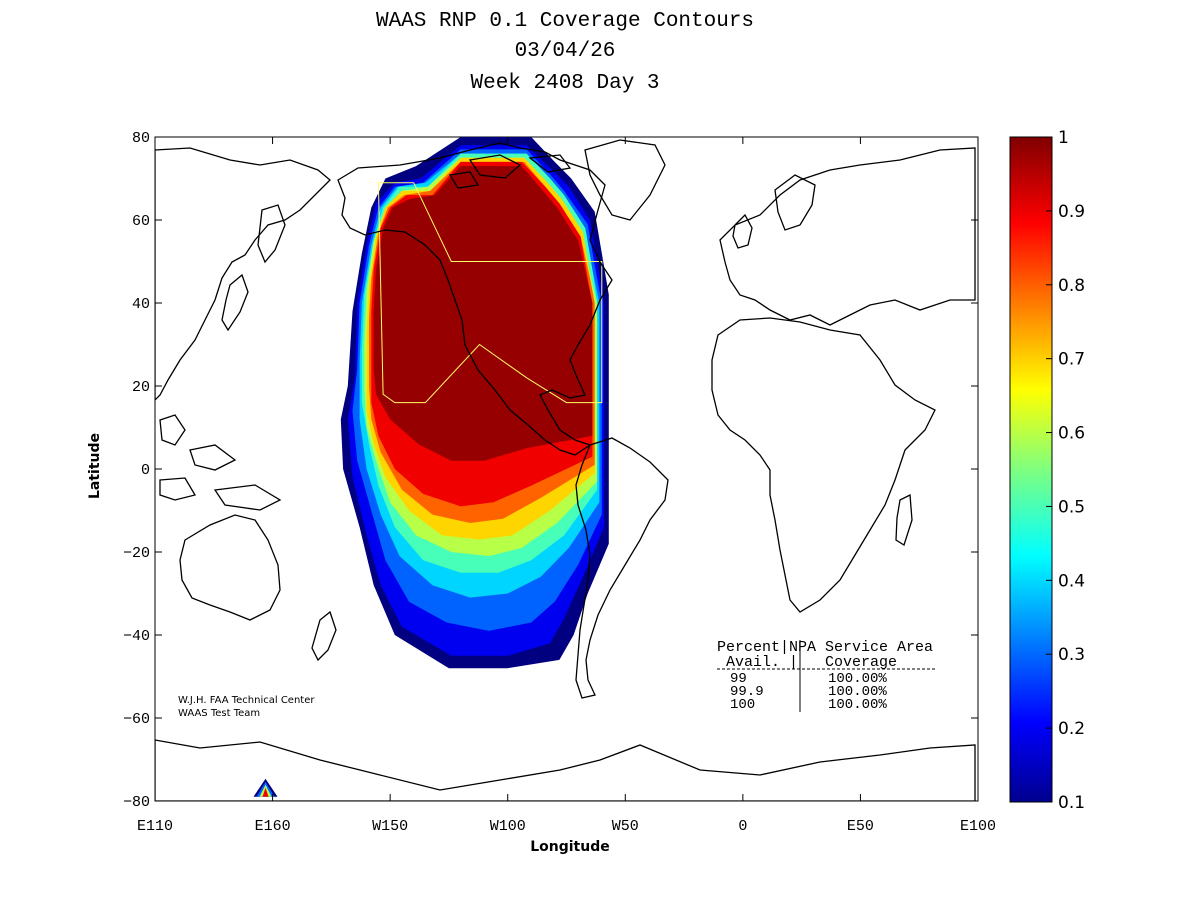  I want to click on x-tick-label: E160, so click(273, 826).